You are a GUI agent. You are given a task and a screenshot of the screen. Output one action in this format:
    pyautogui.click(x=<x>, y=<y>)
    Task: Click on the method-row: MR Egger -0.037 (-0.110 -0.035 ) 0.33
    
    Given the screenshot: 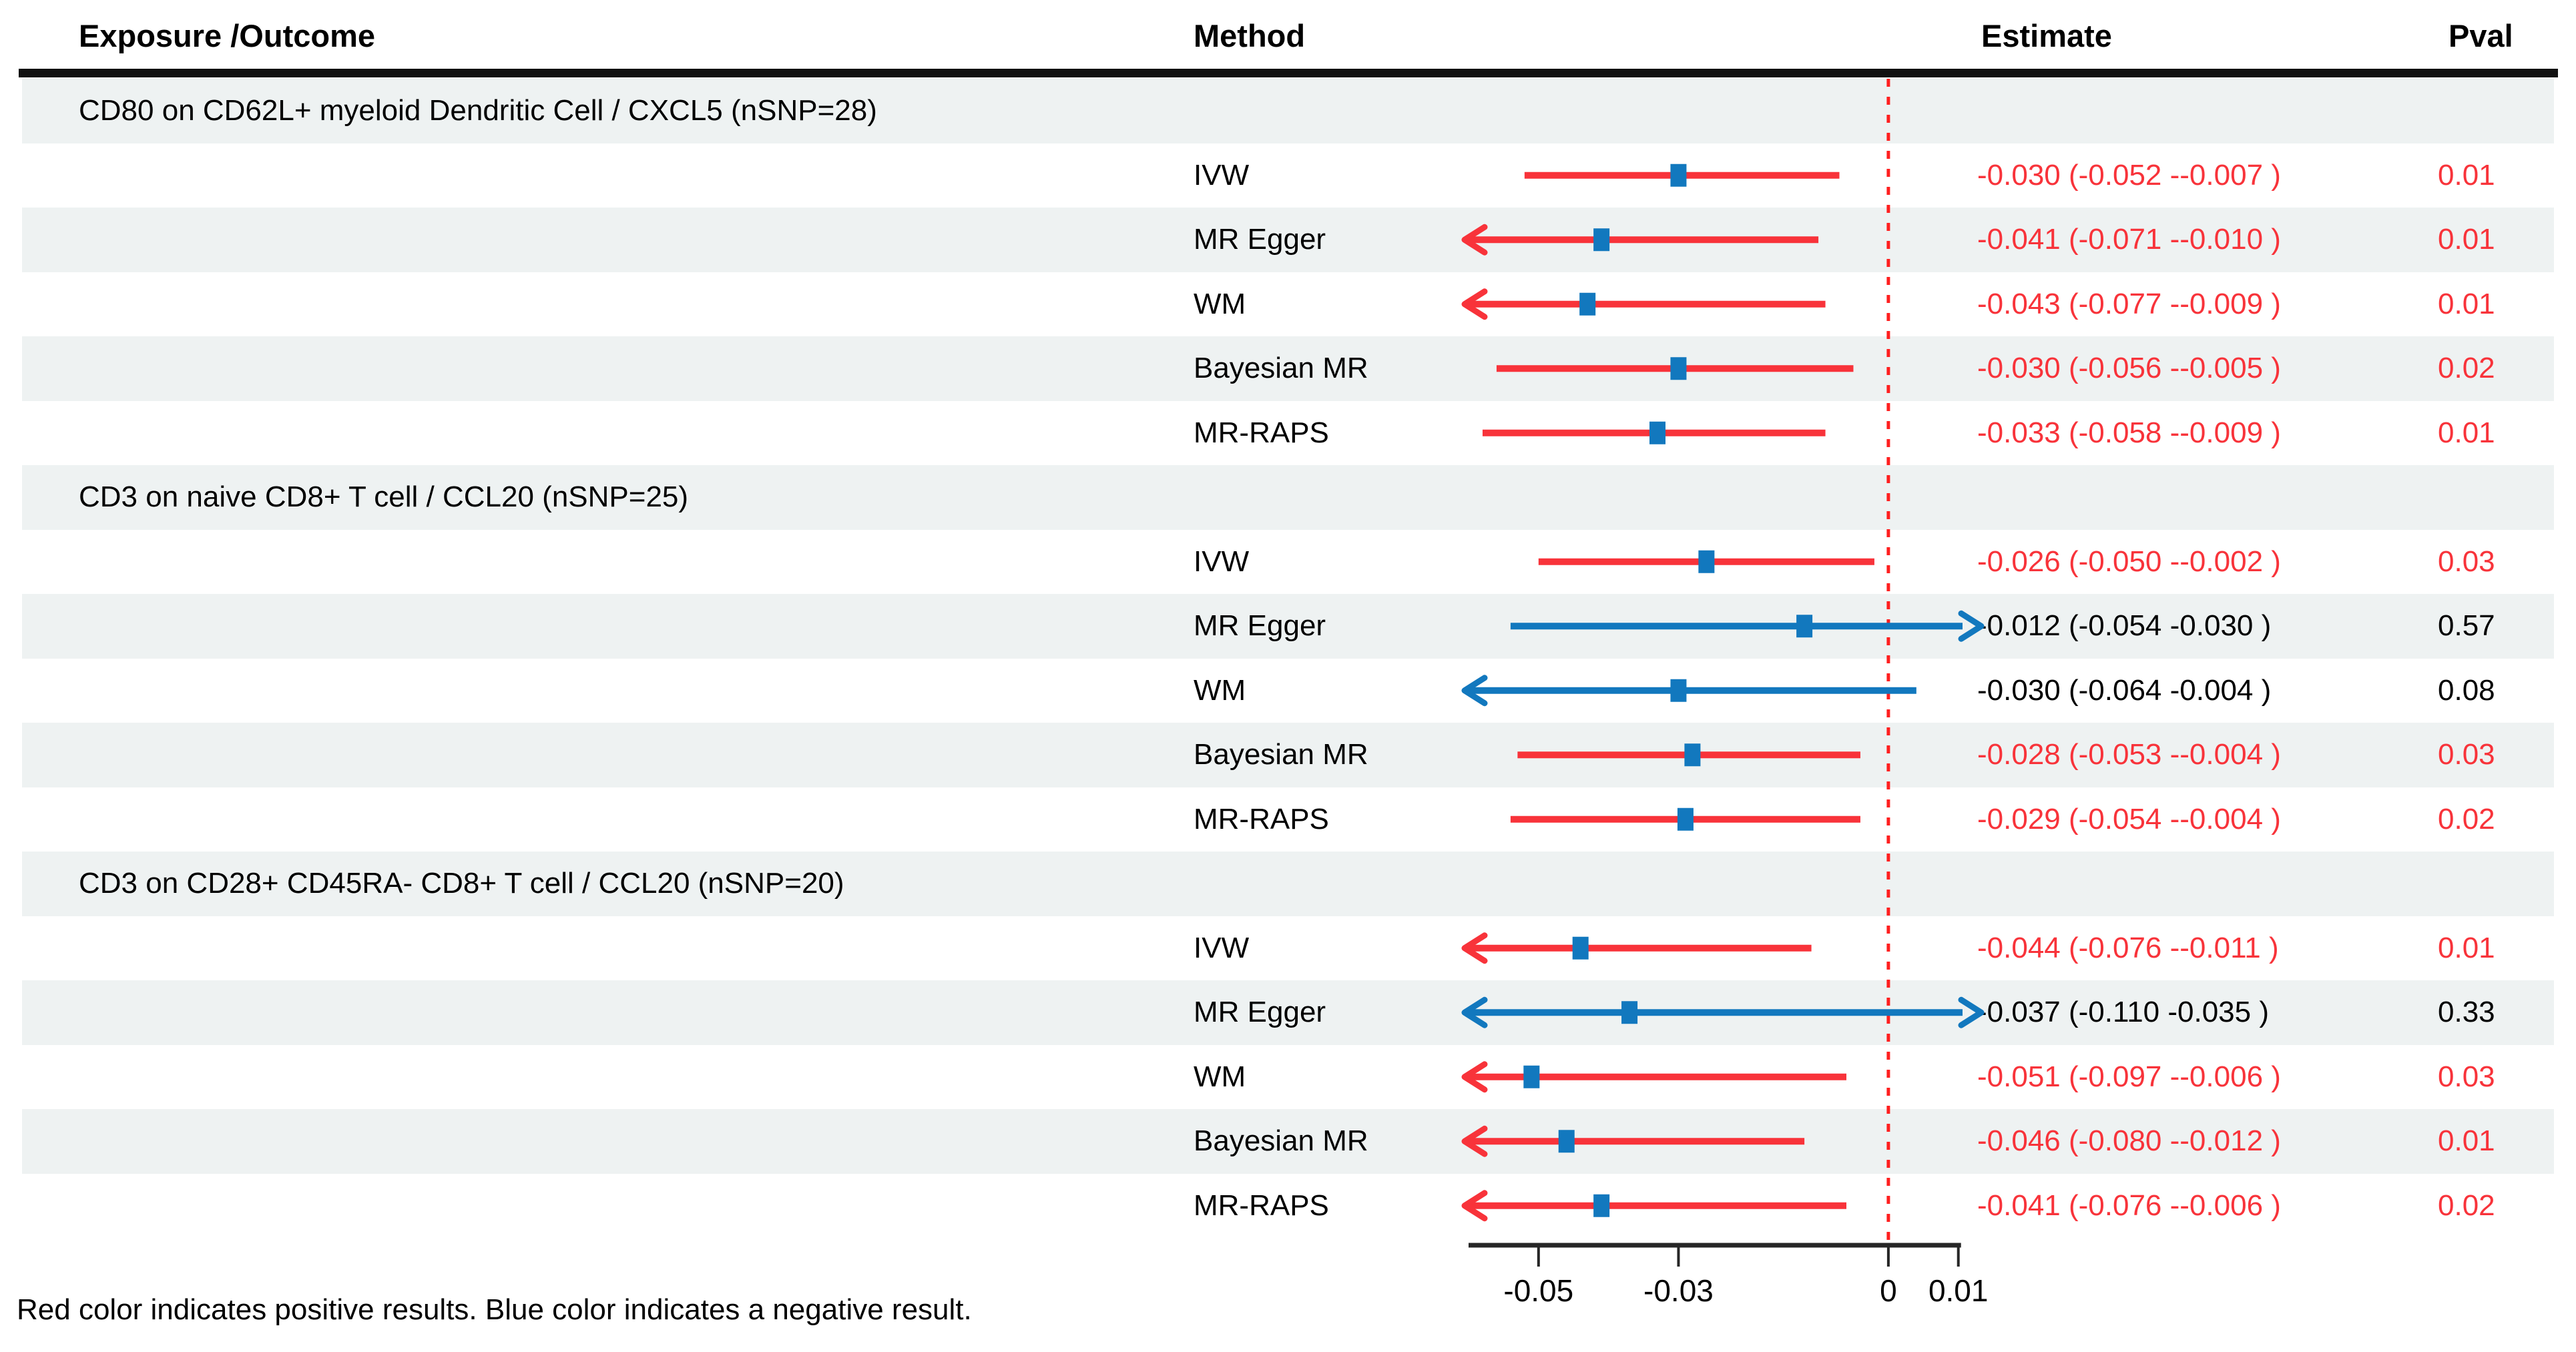 What is the action you would take?
    pyautogui.click(x=1288, y=1012)
    